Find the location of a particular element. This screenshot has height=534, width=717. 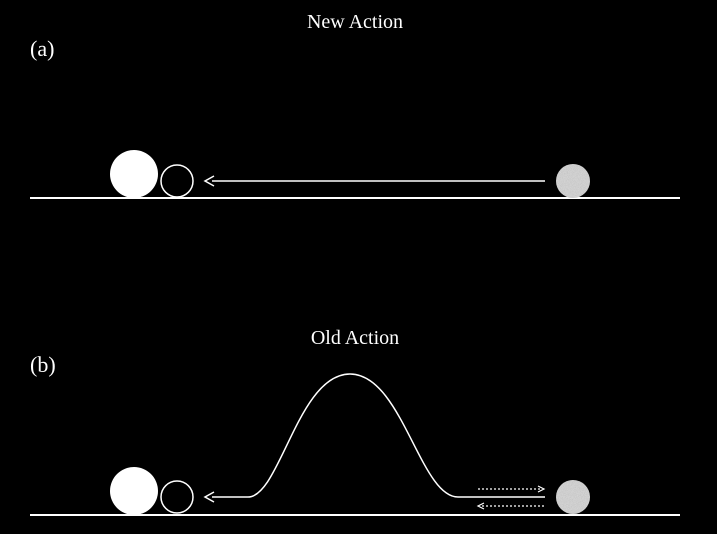

panel-b-large-ball is located at coordinates (134, 491).